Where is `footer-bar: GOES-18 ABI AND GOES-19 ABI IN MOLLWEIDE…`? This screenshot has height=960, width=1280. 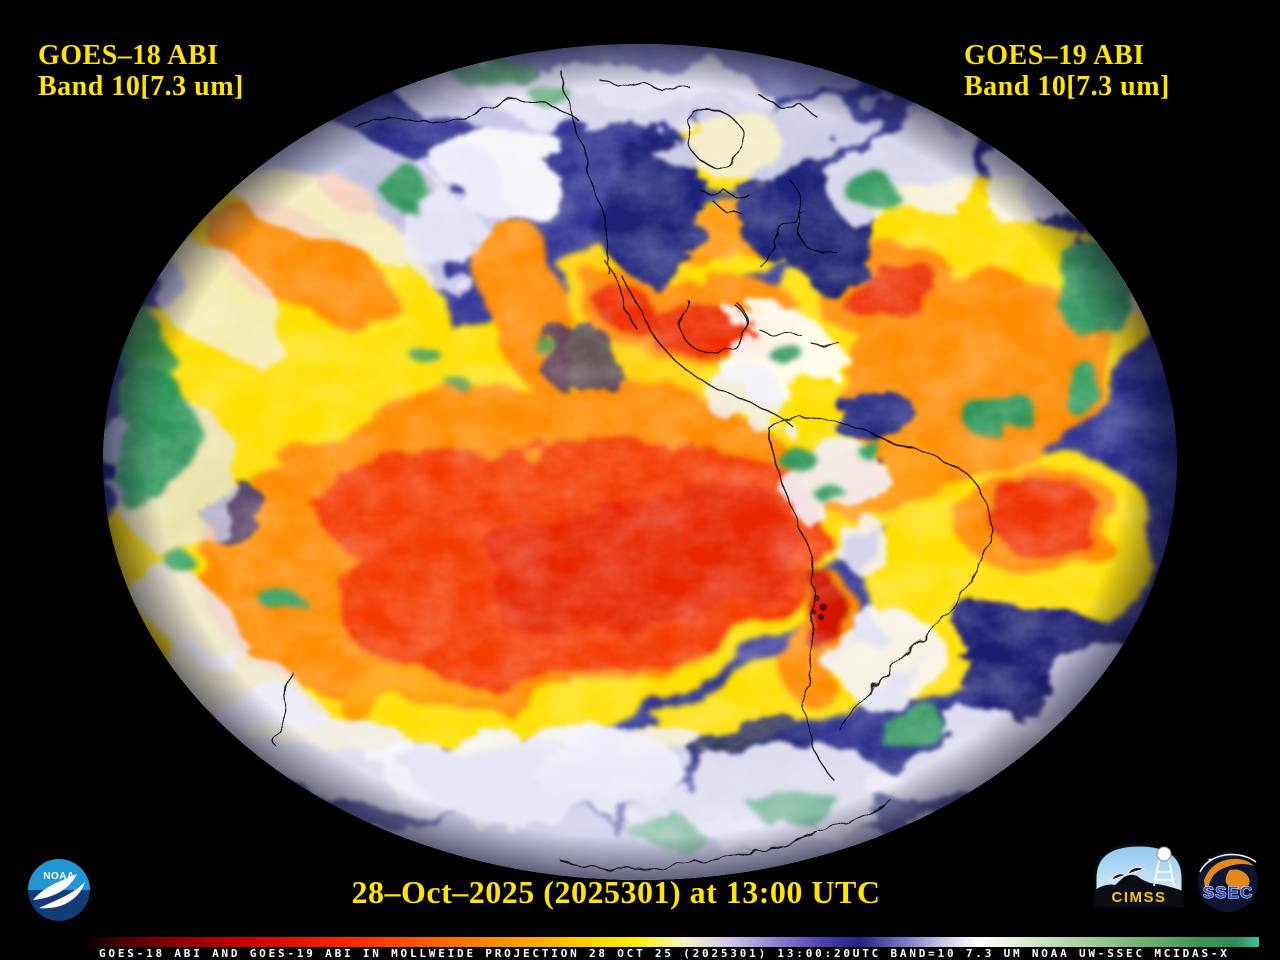
footer-bar: GOES-18 ABI AND GOES-19 ABI IN MOLLWEIDE… is located at coordinates (640, 948).